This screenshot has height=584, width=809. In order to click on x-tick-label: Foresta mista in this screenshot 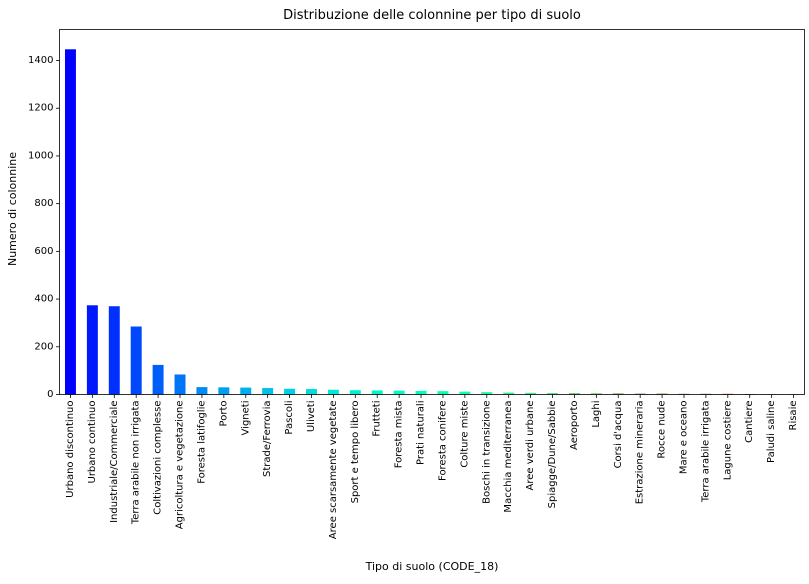, I will do `click(399, 435)`.